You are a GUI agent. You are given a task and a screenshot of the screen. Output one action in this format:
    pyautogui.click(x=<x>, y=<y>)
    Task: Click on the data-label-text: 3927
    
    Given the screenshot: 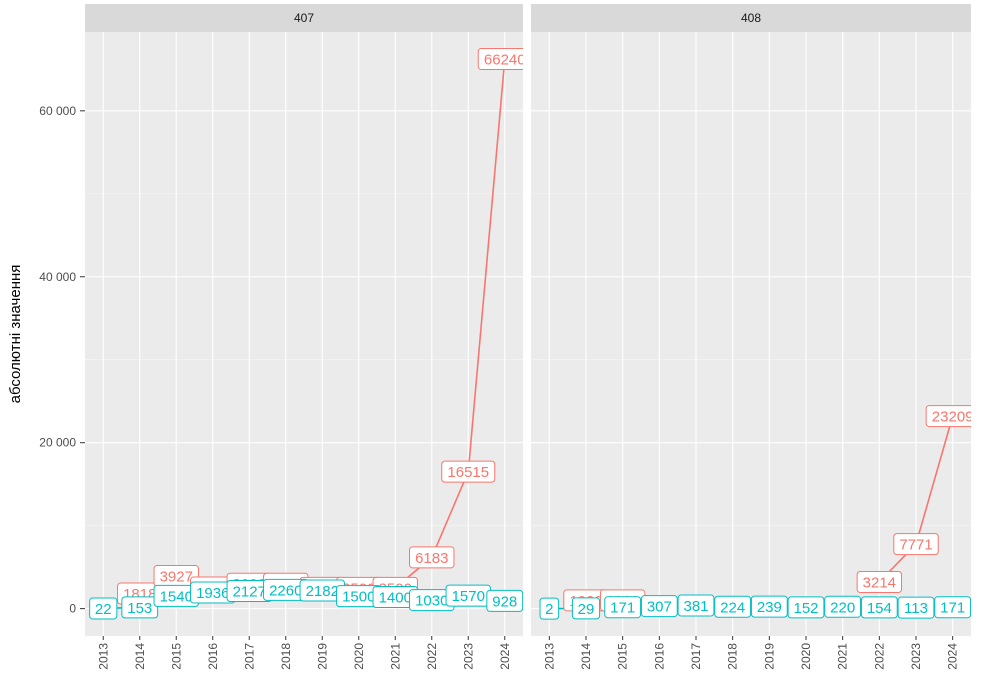 What is the action you would take?
    pyautogui.click(x=176, y=577)
    